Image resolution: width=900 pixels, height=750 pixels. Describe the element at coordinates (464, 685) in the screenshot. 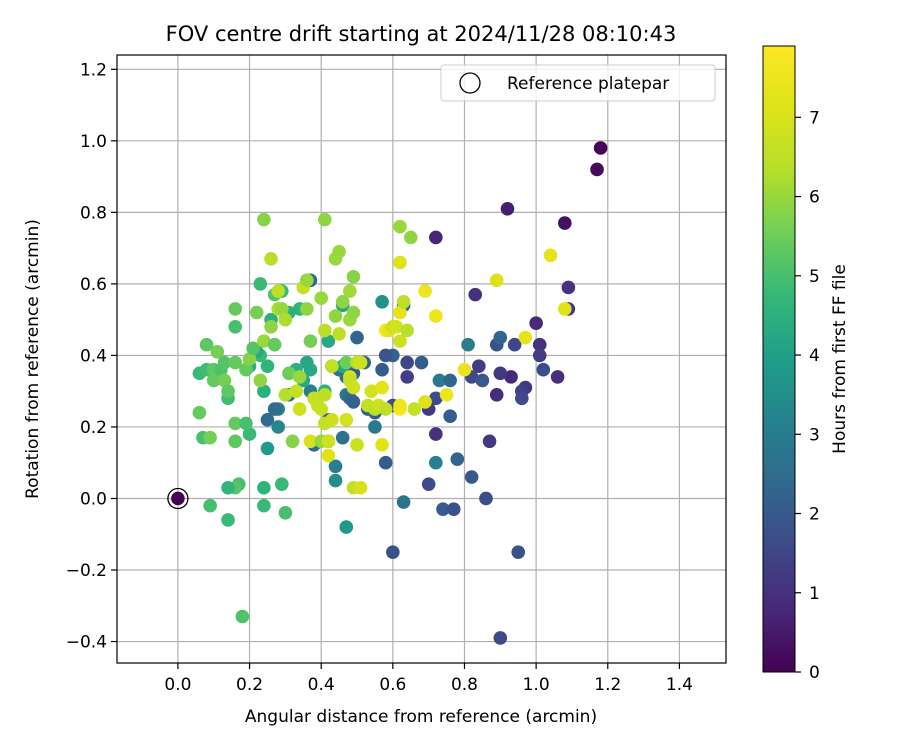

I see `x-tick-label: 0.8` at that location.